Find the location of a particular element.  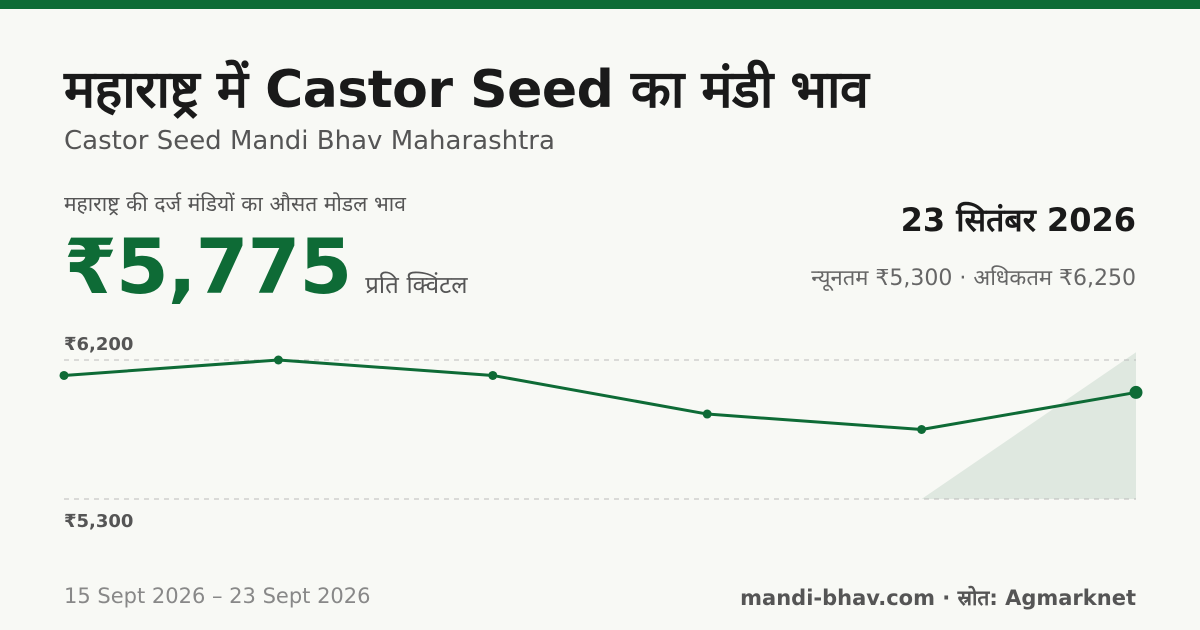

report-date: 23 सितंबर 2026 is located at coordinates (1018, 220).